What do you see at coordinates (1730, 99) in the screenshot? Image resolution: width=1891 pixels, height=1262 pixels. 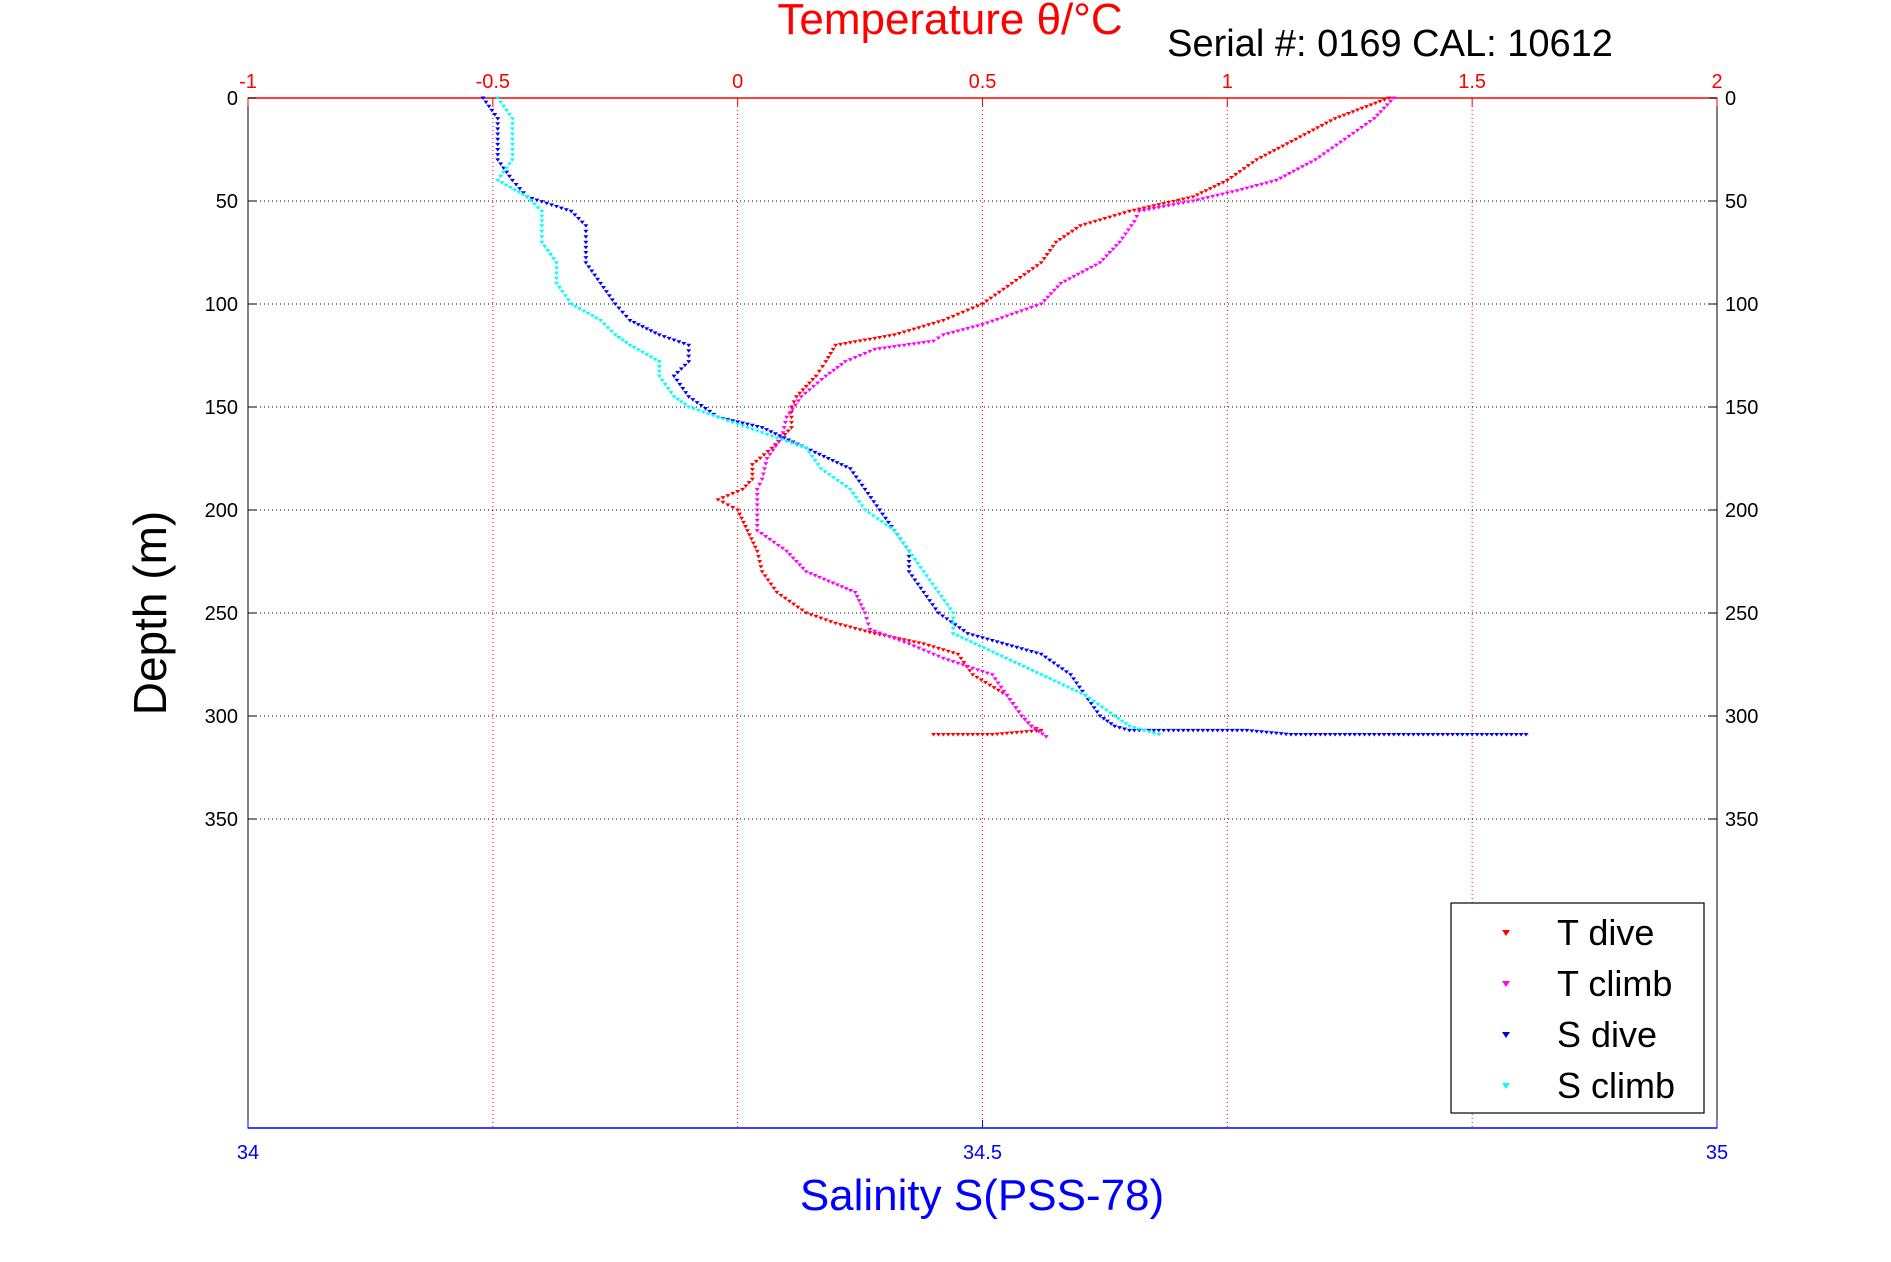 I see `tick-label-depth-right: 0` at bounding box center [1730, 99].